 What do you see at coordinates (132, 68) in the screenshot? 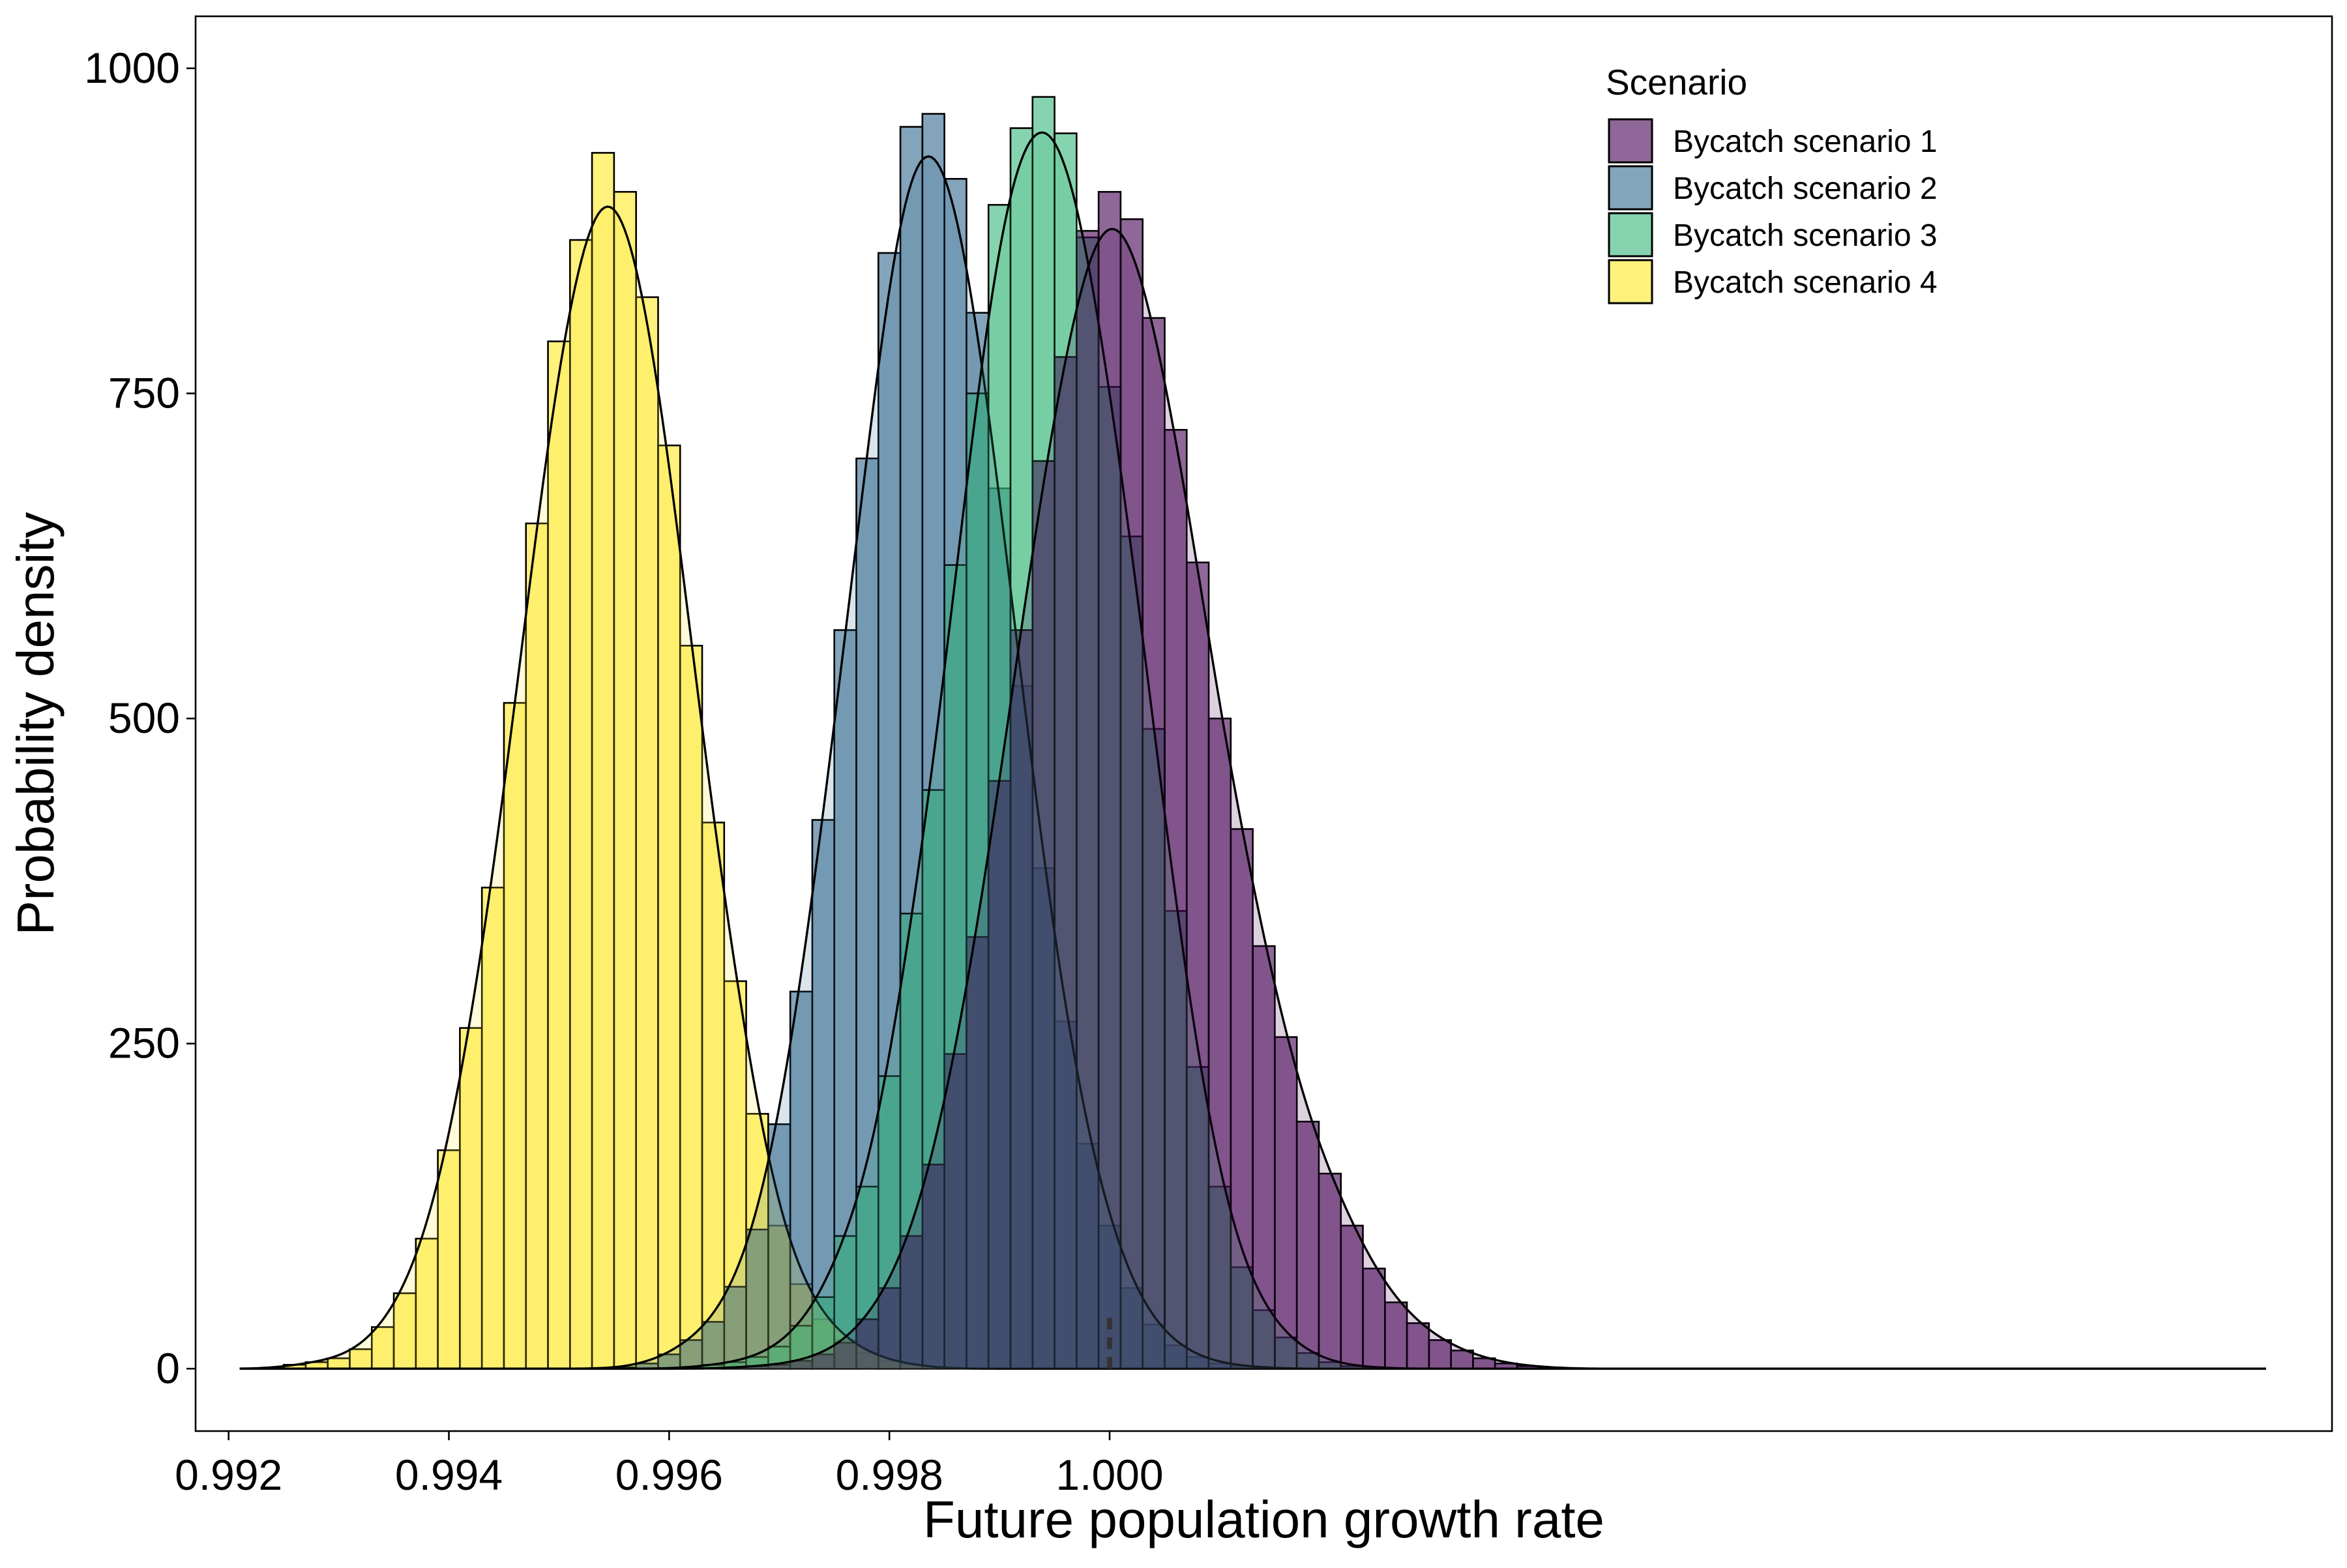
I see `y-tick-label: 1000` at bounding box center [132, 68].